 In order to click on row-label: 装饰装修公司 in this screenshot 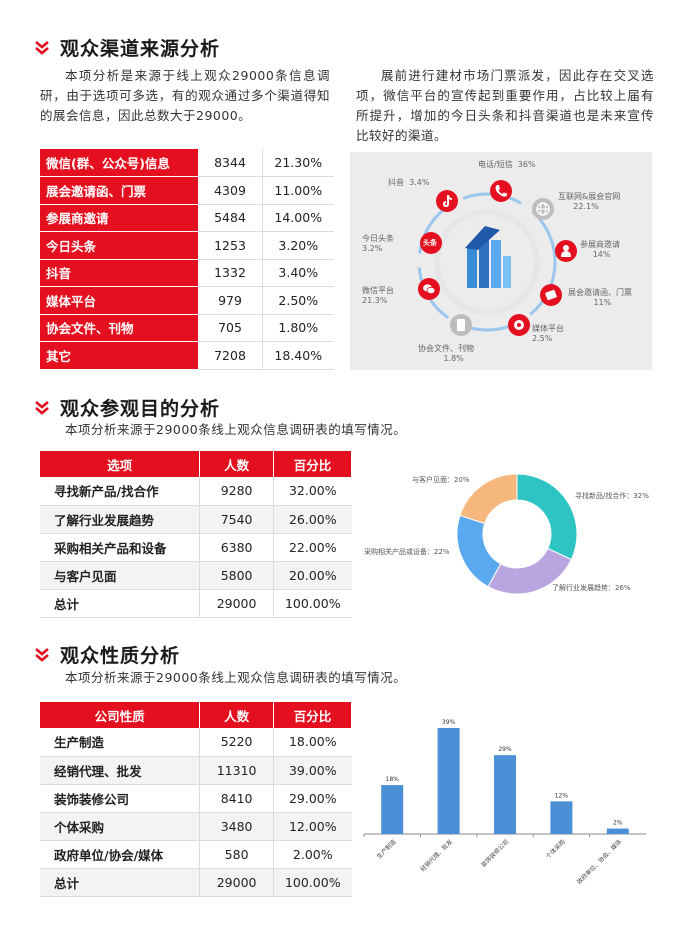, I will do `click(120, 798)`.